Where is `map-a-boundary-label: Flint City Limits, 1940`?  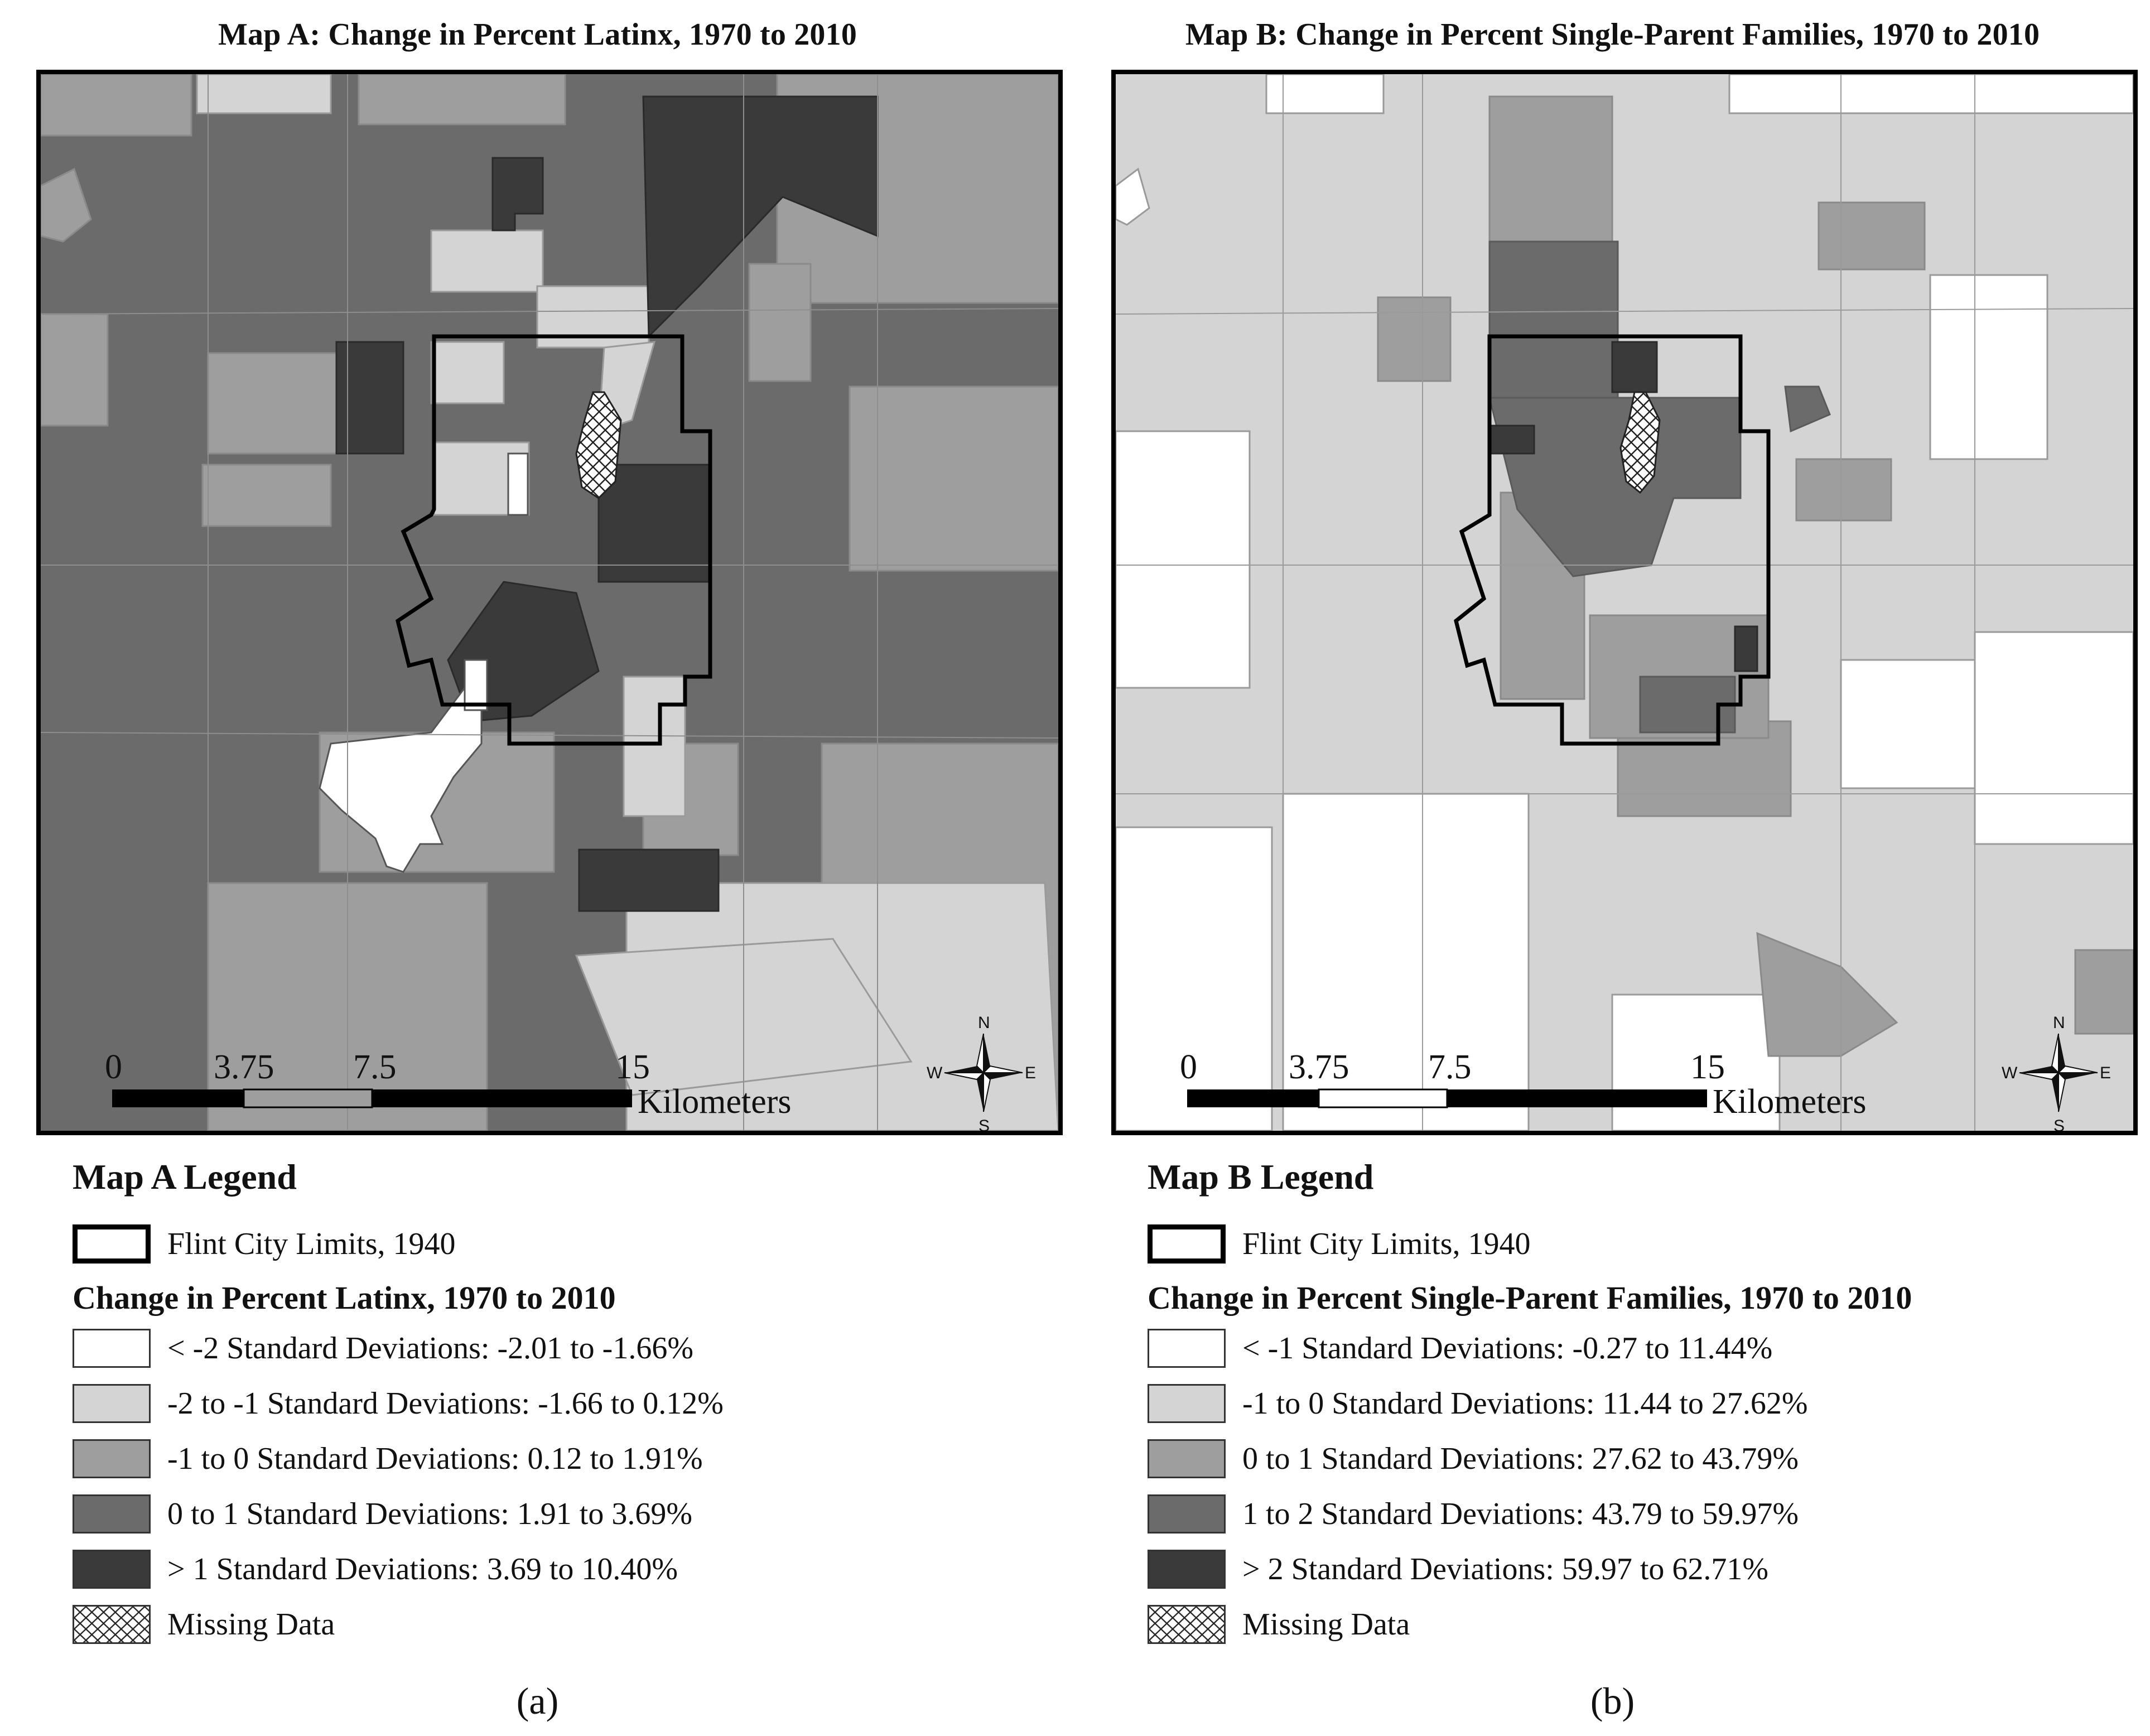 map-a-boundary-label: Flint City Limits, 1940 is located at coordinates (311, 1243).